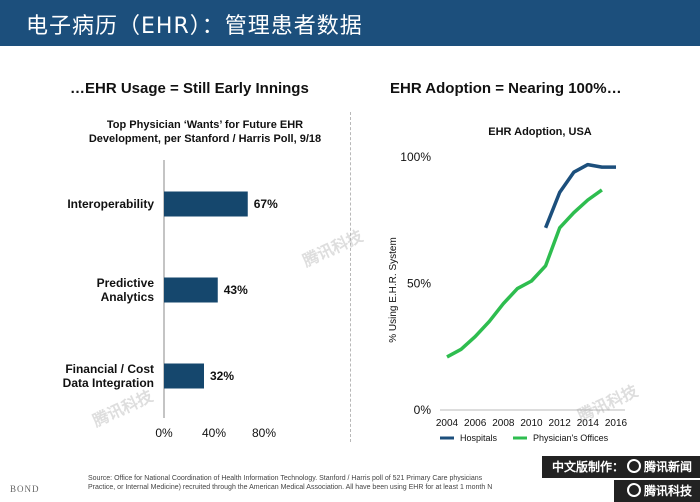 The image size is (700, 502). I want to click on line-y-tick-label: 50%, so click(419, 284).